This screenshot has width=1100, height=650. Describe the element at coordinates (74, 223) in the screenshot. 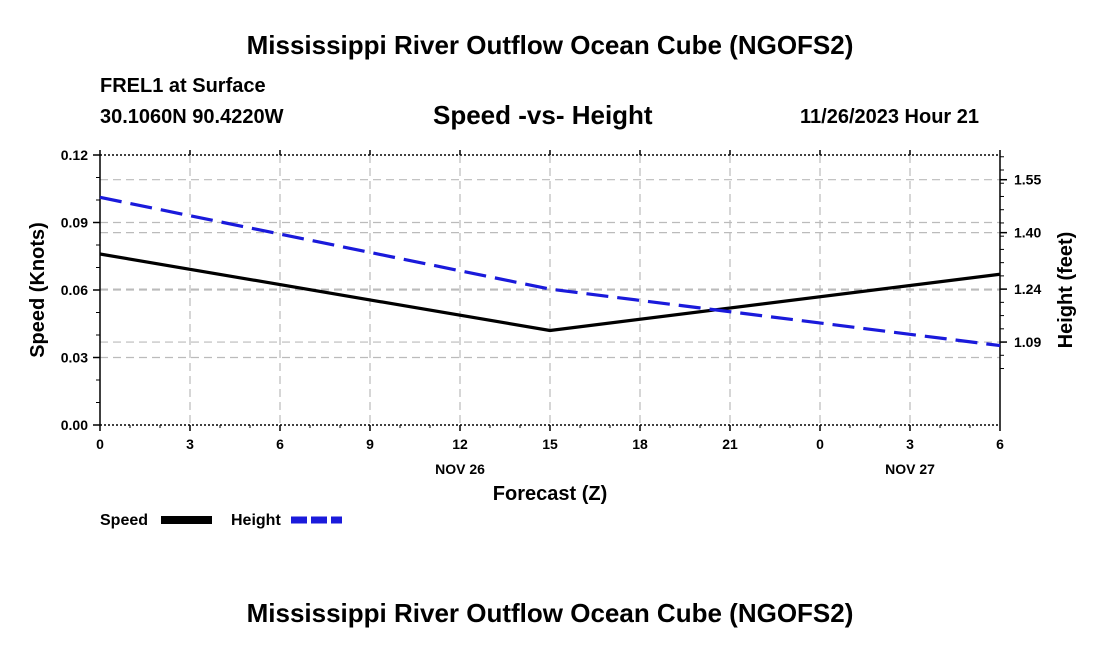

I see `y-tick-label: 0.09` at that location.